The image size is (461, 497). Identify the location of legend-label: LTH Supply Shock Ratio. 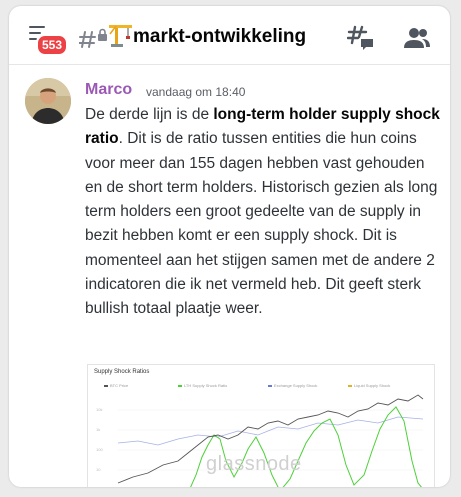
(206, 385).